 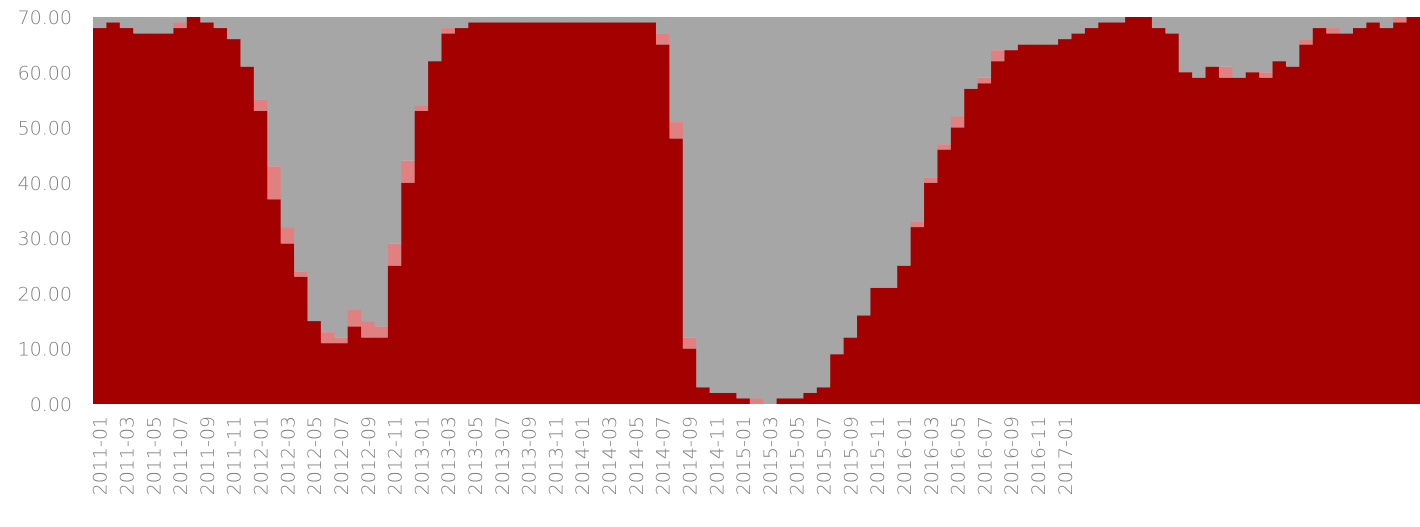 I want to click on x-tick-label: 2014-11, so click(x=717, y=455).